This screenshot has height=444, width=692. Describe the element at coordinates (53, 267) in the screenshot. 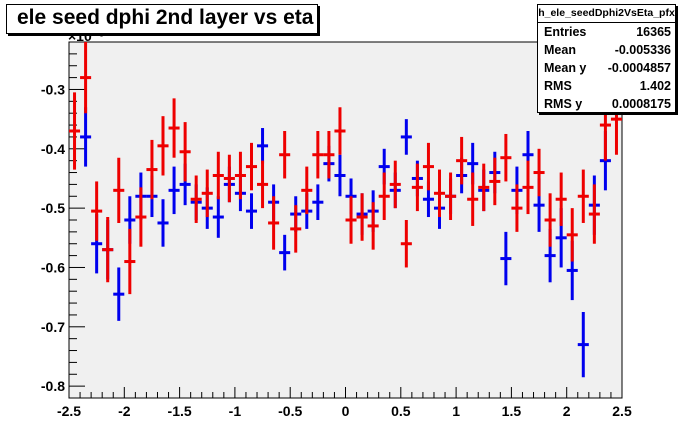

I see `y-tick-label: -0.6` at that location.